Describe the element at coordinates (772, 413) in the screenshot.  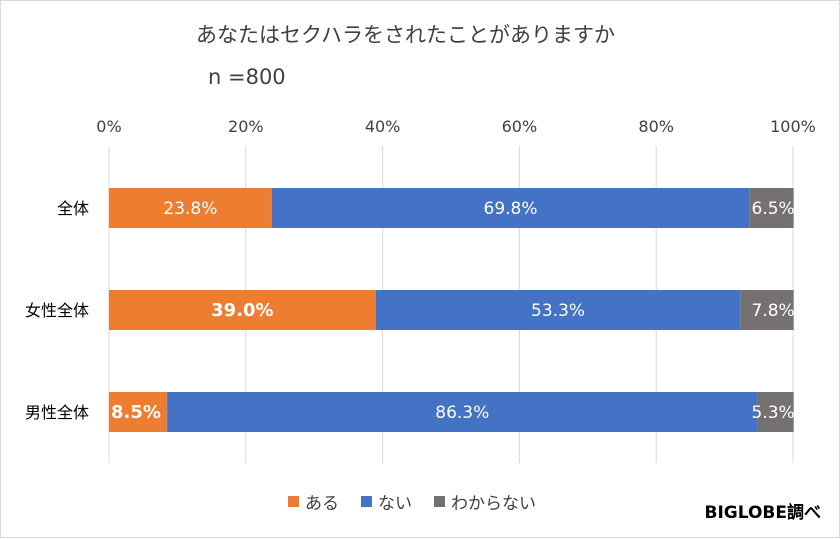
I see `data-label: 5.3%` at that location.